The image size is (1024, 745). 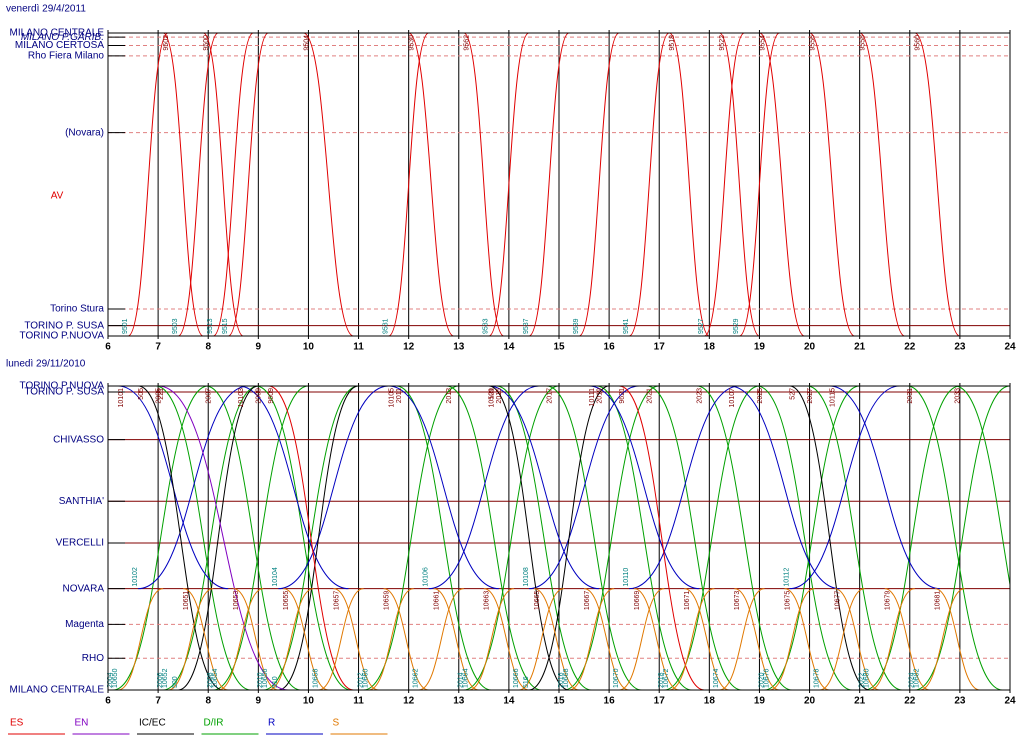 What do you see at coordinates (561, 680) in the screenshot?
I see `train-number: 2016` at bounding box center [561, 680].